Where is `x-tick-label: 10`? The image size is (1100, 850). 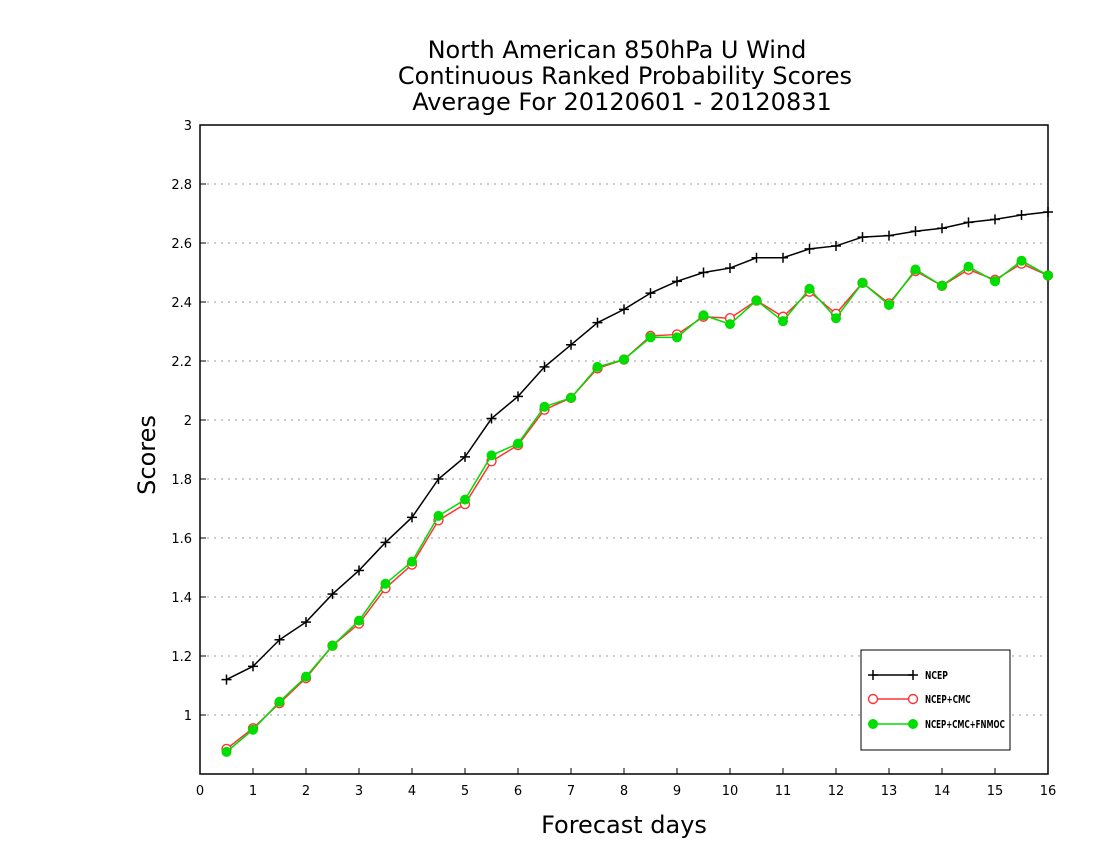
x-tick-label: 10 is located at coordinates (730, 791).